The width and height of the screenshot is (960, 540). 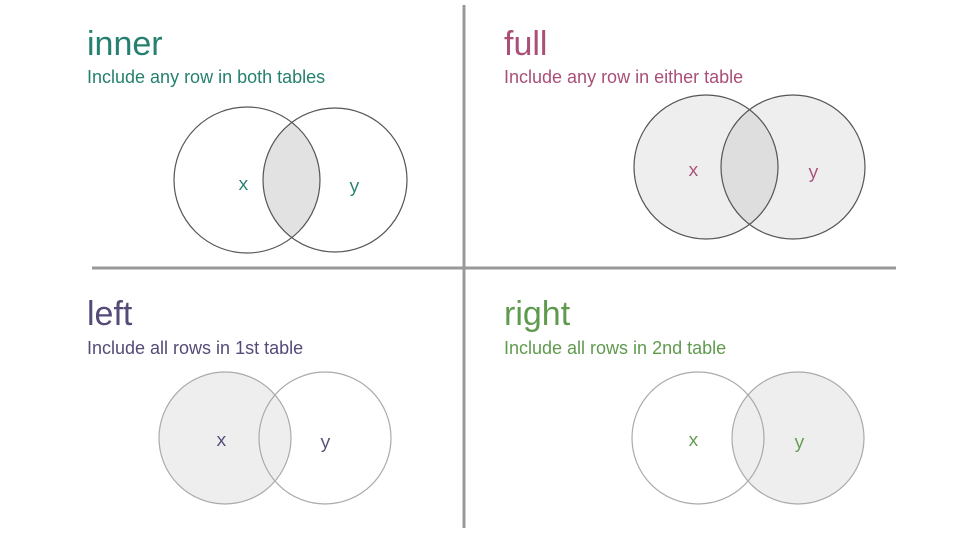 I want to click on panel-inner: inner Include any row in both tables x y, so click(x=247, y=139).